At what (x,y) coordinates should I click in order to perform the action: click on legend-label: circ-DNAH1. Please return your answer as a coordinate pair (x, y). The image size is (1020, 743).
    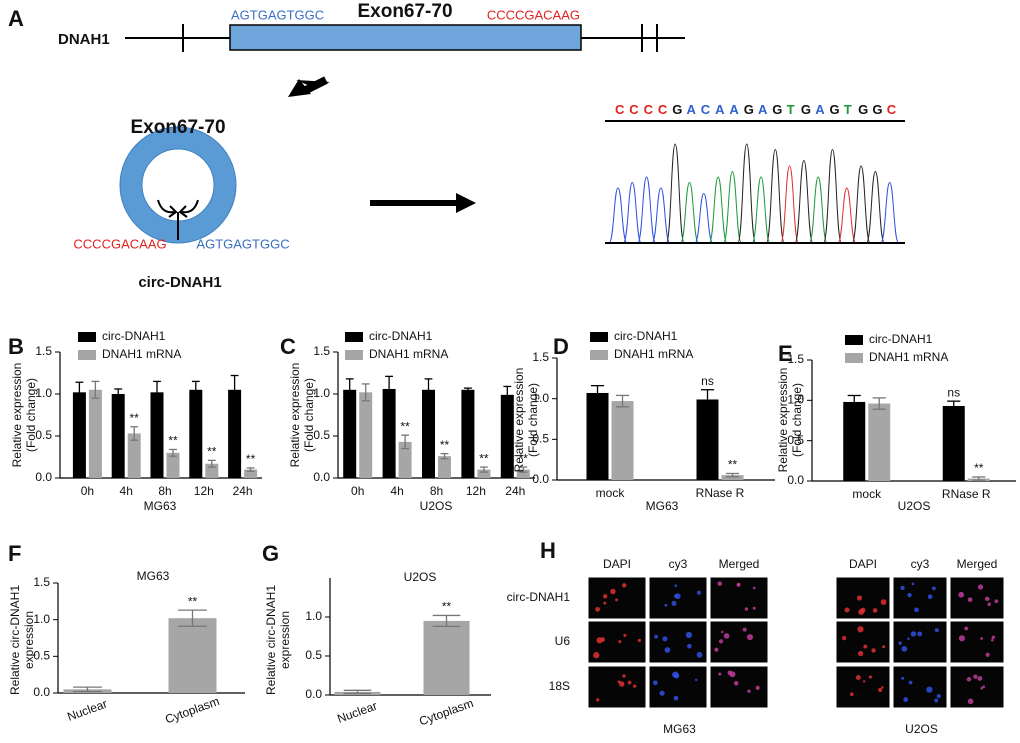
    Looking at the image, I should click on (401, 336).